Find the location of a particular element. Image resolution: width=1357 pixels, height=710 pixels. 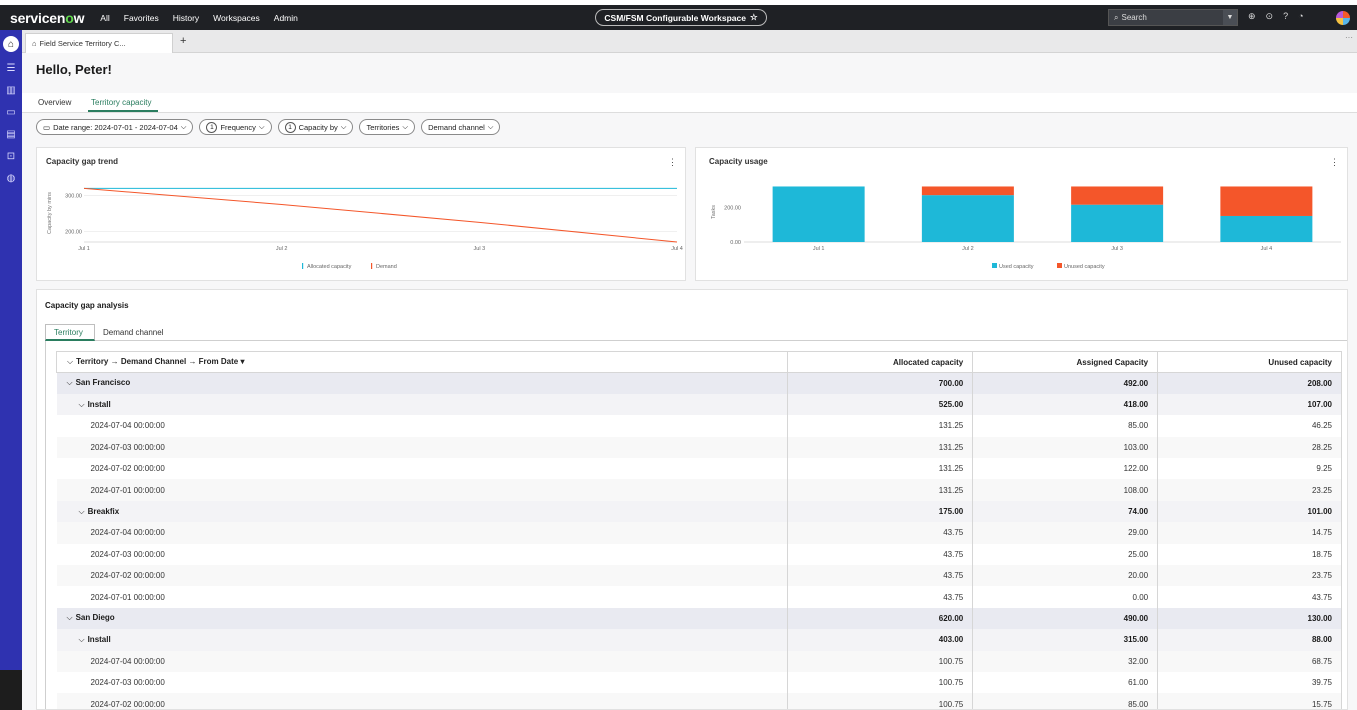

arrow-right-icon: → is located at coordinates (115, 361).